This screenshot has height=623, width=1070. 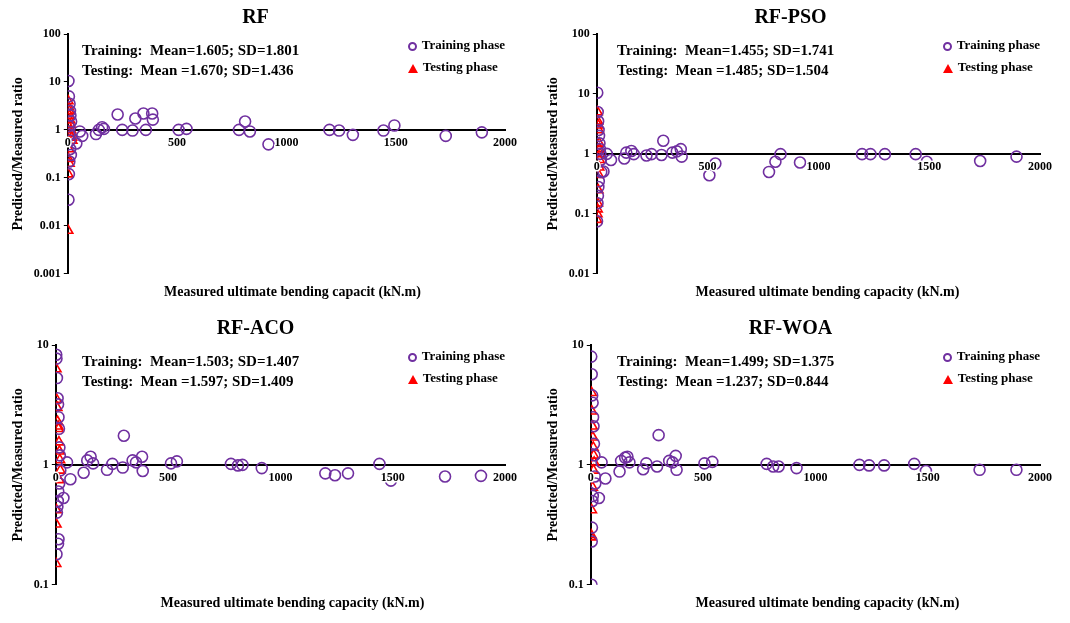 I want to click on x-tick-label: 1500, so click(x=395, y=142).